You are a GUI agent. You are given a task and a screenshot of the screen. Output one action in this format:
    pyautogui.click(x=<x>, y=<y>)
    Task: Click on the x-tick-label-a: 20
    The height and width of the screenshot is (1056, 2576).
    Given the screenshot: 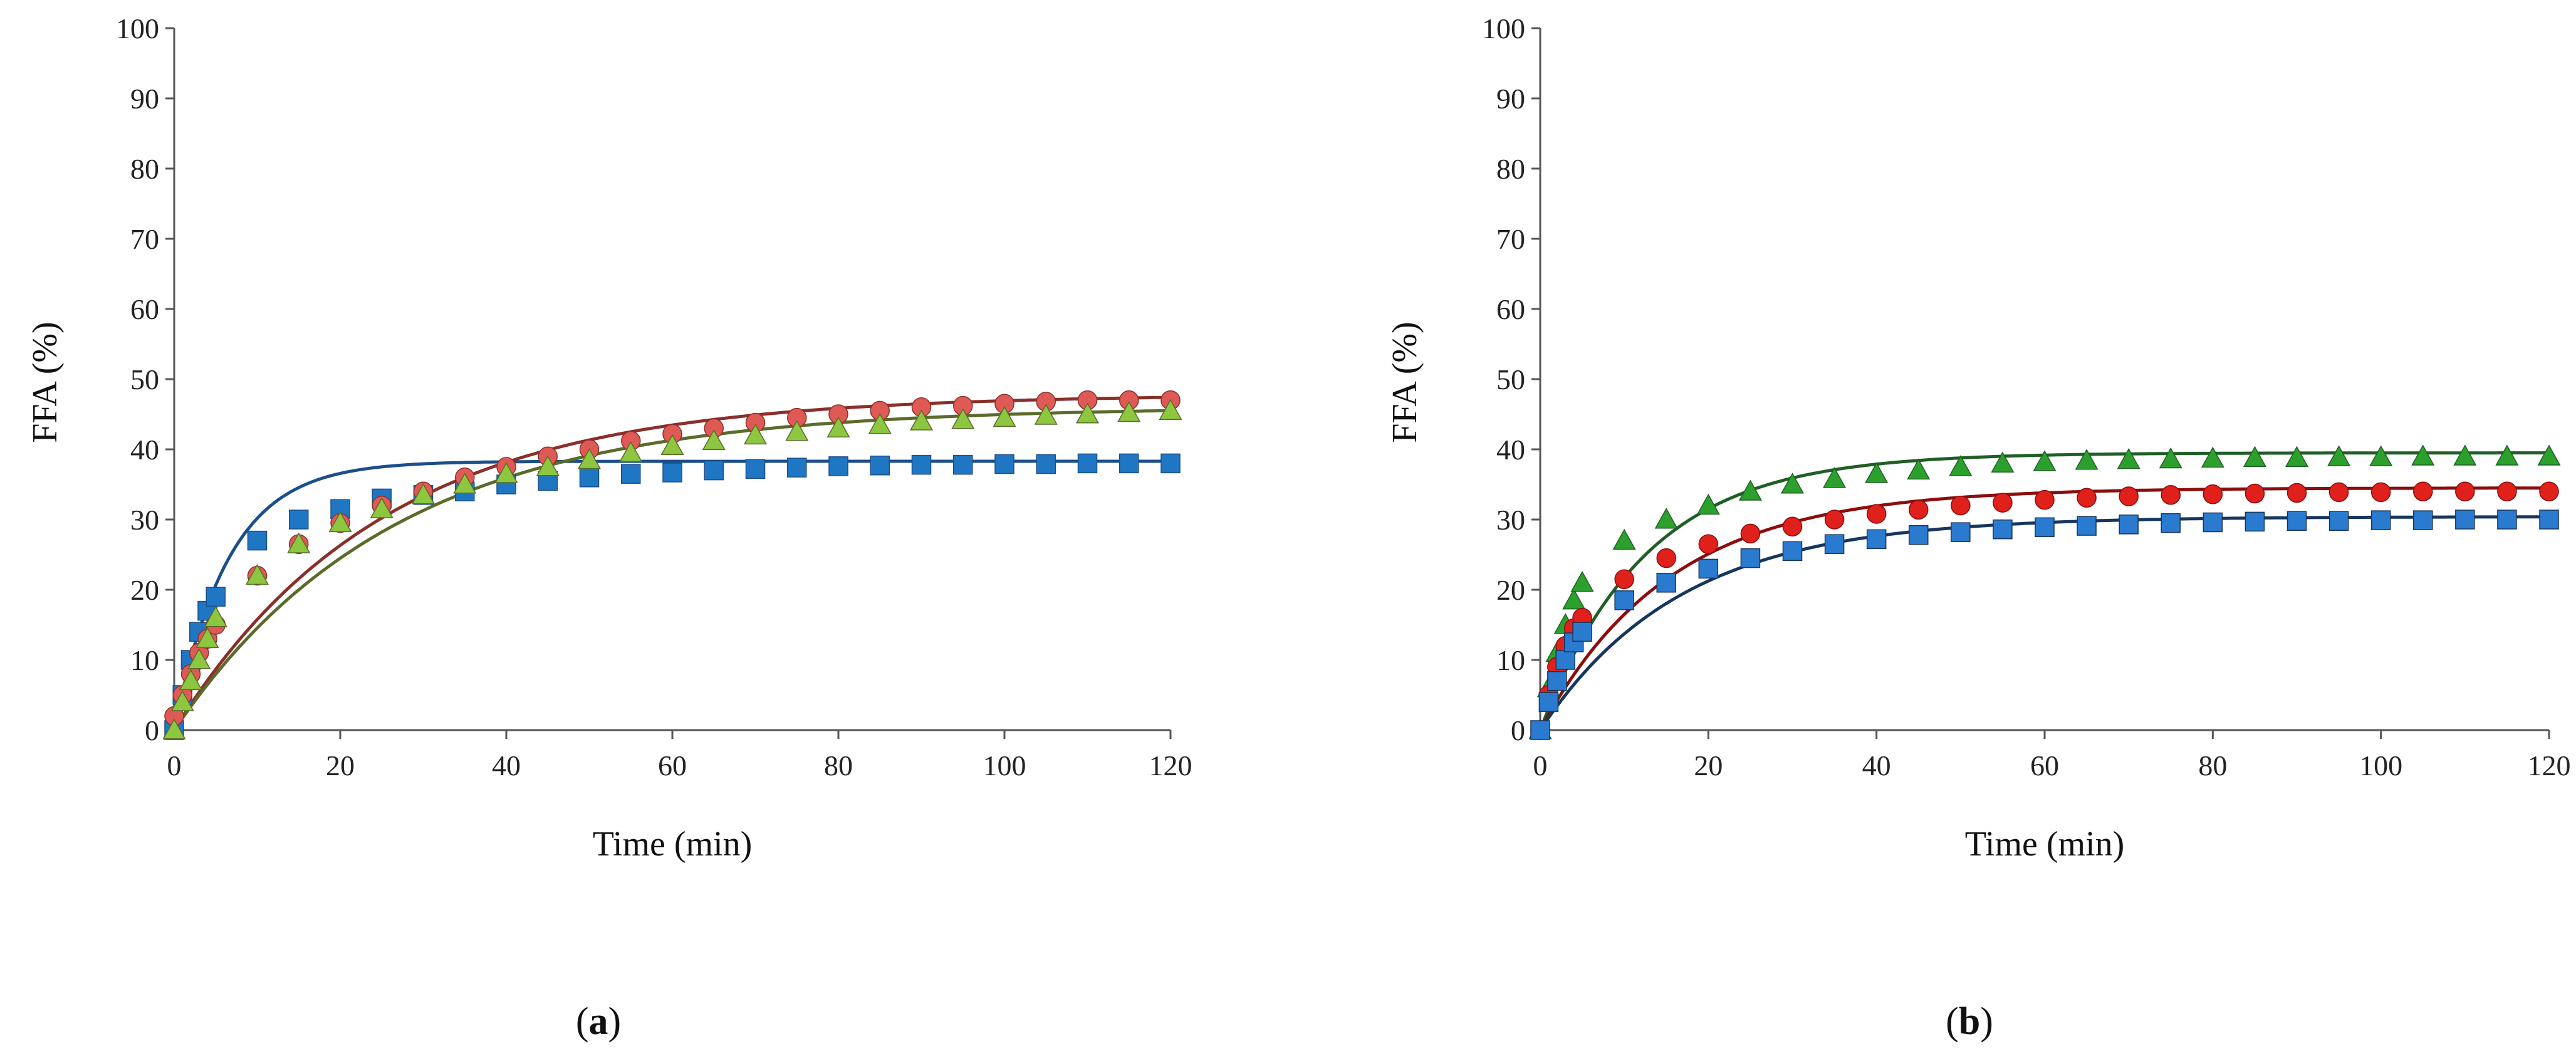 What is the action you would take?
    pyautogui.click(x=340, y=766)
    